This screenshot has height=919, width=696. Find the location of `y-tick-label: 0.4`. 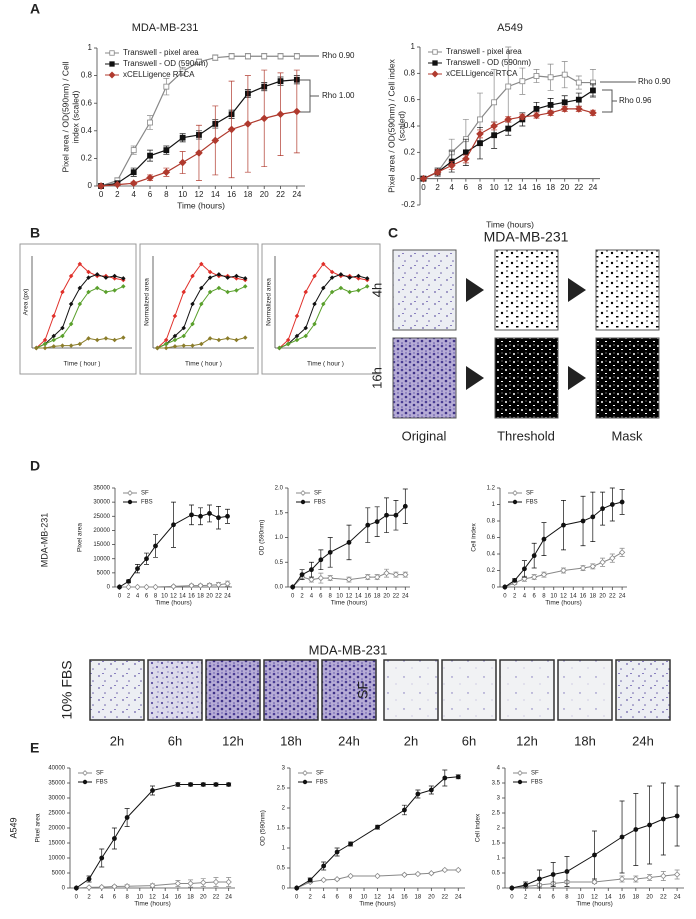

y-tick-label: 0.4 is located at coordinates (410, 125).